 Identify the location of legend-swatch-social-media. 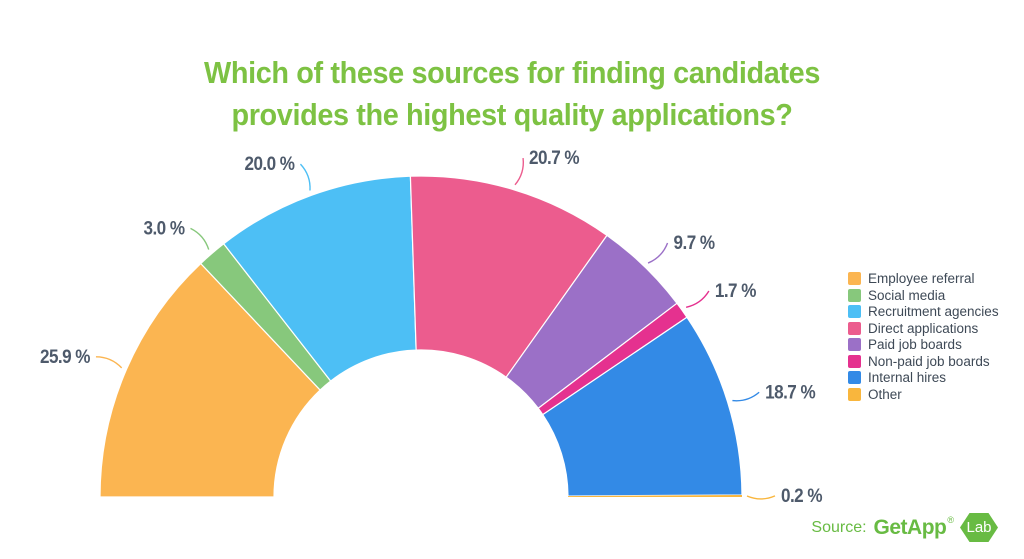
(854, 295).